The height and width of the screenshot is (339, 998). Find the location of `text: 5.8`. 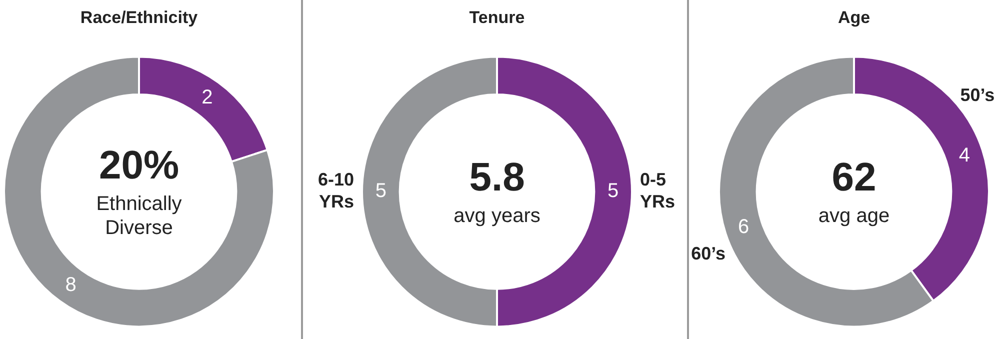

text: 5.8 is located at coordinates (497, 178).